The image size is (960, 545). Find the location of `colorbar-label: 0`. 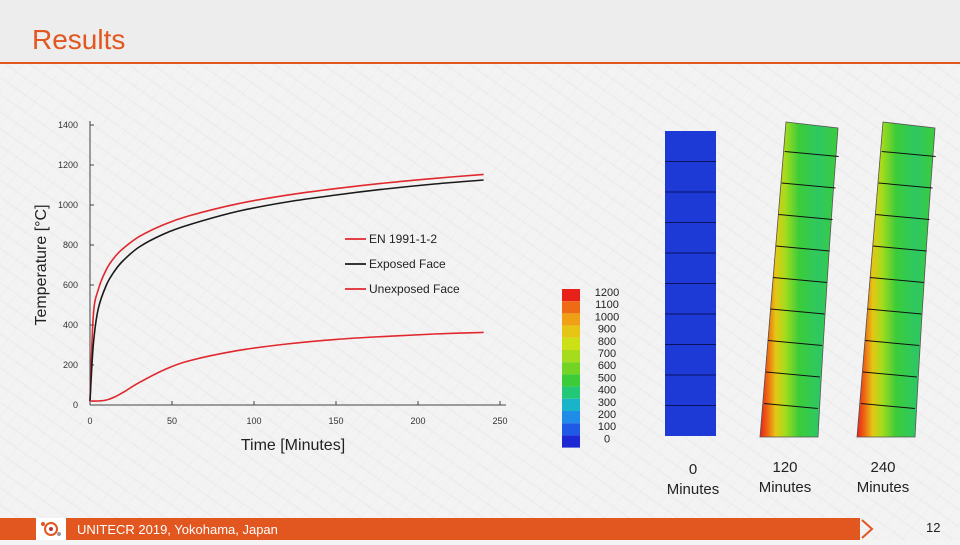

colorbar-label: 0 is located at coordinates (607, 439).